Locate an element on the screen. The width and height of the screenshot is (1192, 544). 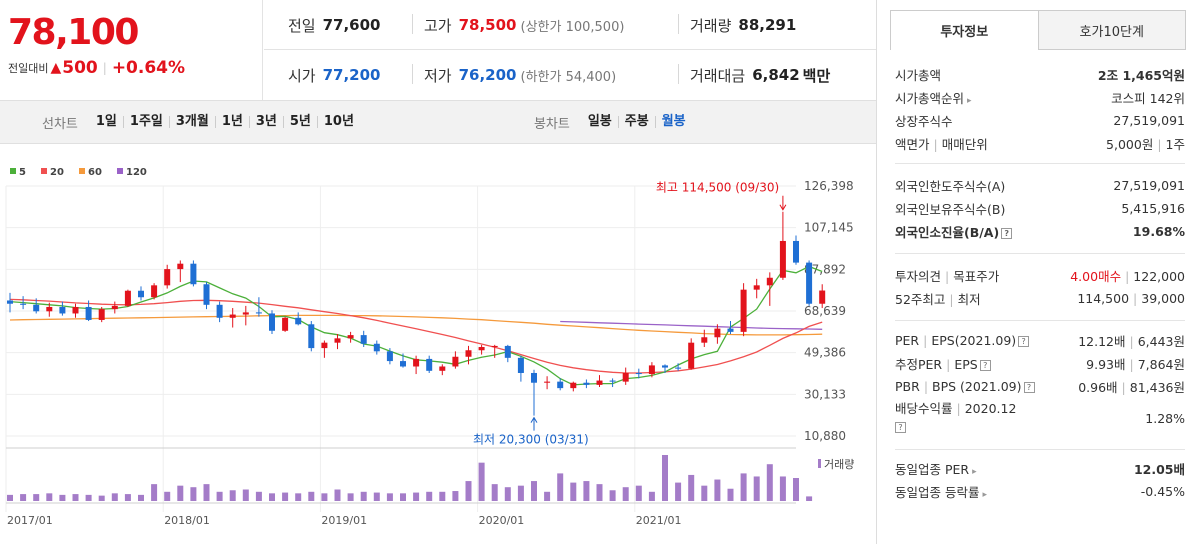
pbr-bps-label: PBR | BPS (2021.09)? is located at coordinates (965, 386).